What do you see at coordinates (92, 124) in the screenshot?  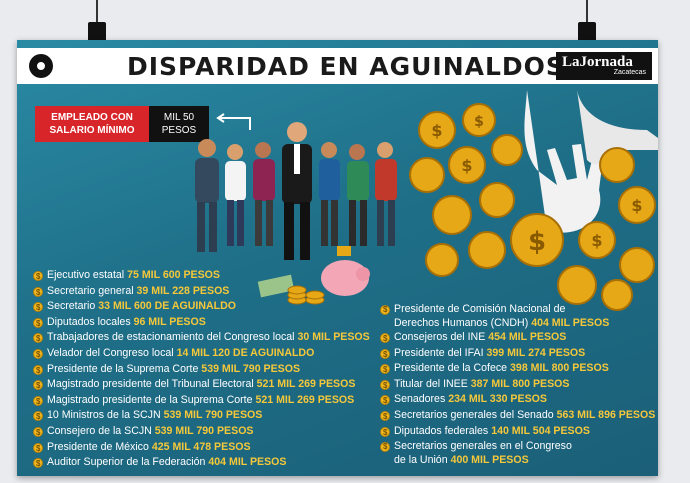 I see `badge-label: EMPLEADO CON SALARIO MÍNIMO` at bounding box center [92, 124].